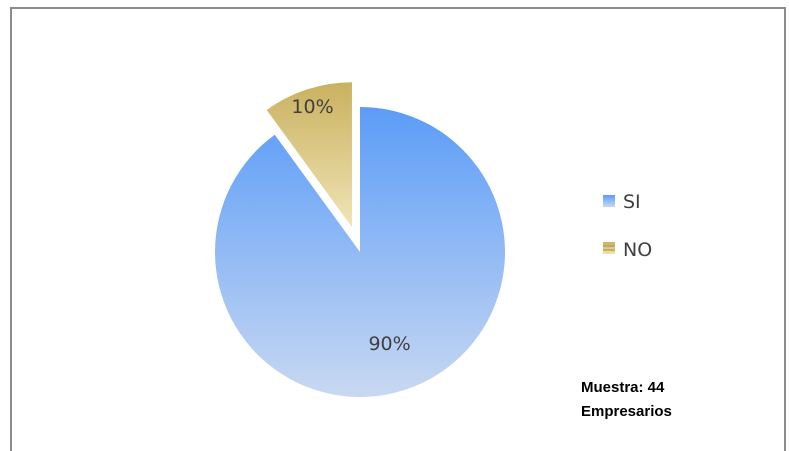 The height and width of the screenshot is (451, 789). I want to click on labels-layer: 90% 10%, so click(350, 225).